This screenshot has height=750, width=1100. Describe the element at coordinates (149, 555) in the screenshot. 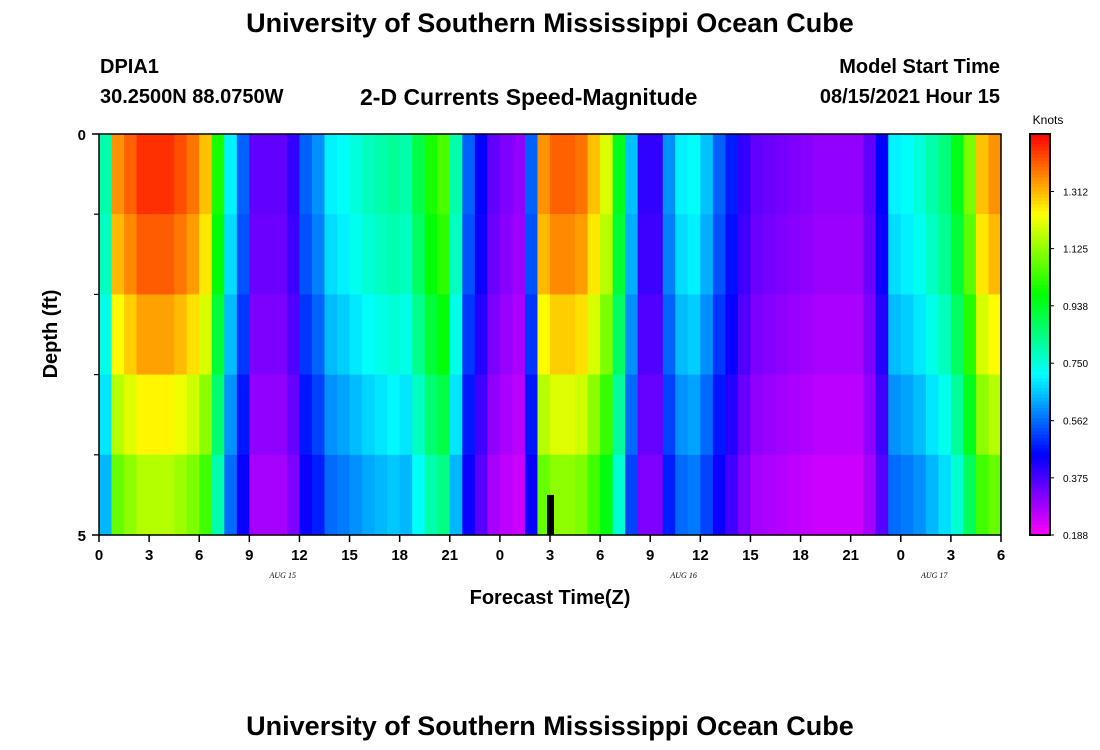

I see `x-tick-label: 3` at that location.